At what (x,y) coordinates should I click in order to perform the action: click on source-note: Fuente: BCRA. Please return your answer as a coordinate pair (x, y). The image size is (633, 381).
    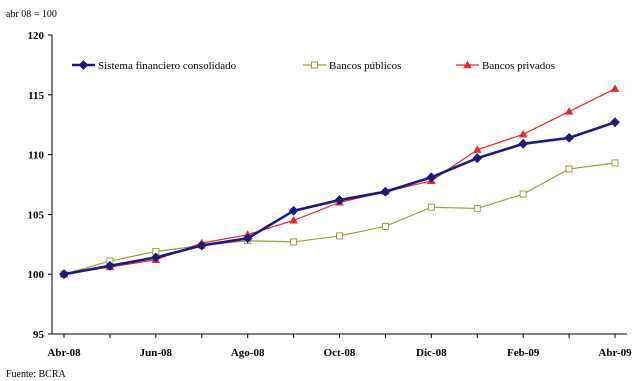
    Looking at the image, I should click on (36, 374).